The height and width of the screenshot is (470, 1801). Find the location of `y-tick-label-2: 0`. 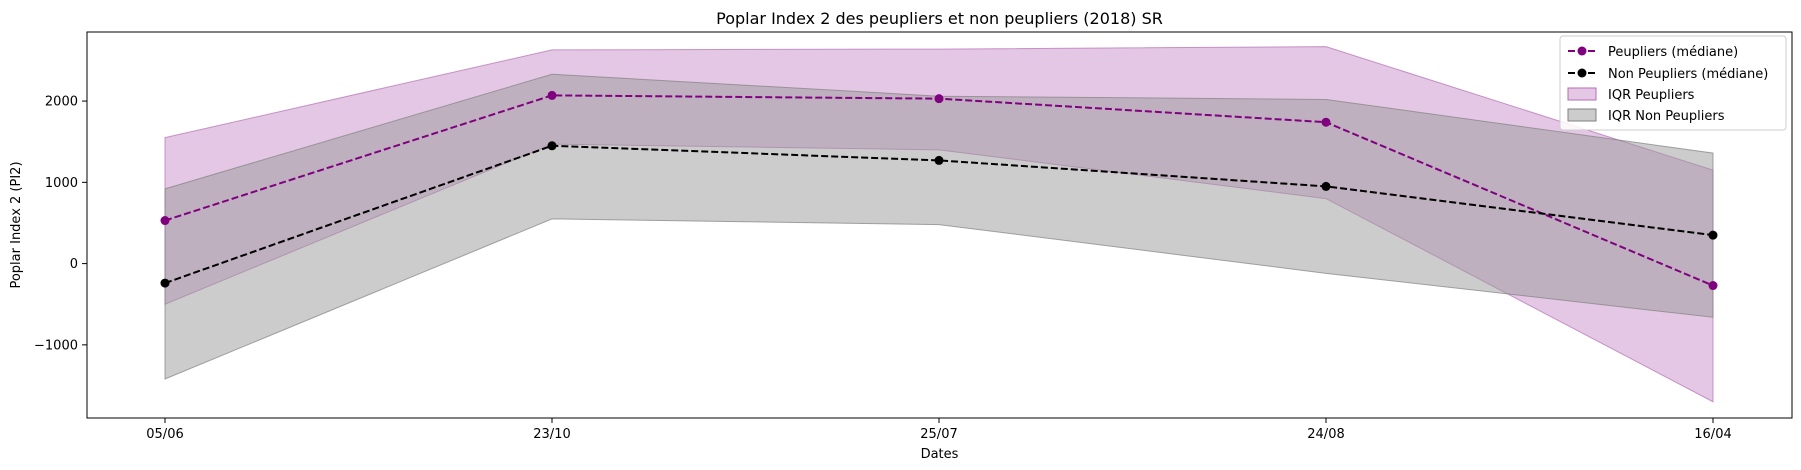

y-tick-label-2: 0 is located at coordinates (74, 264).